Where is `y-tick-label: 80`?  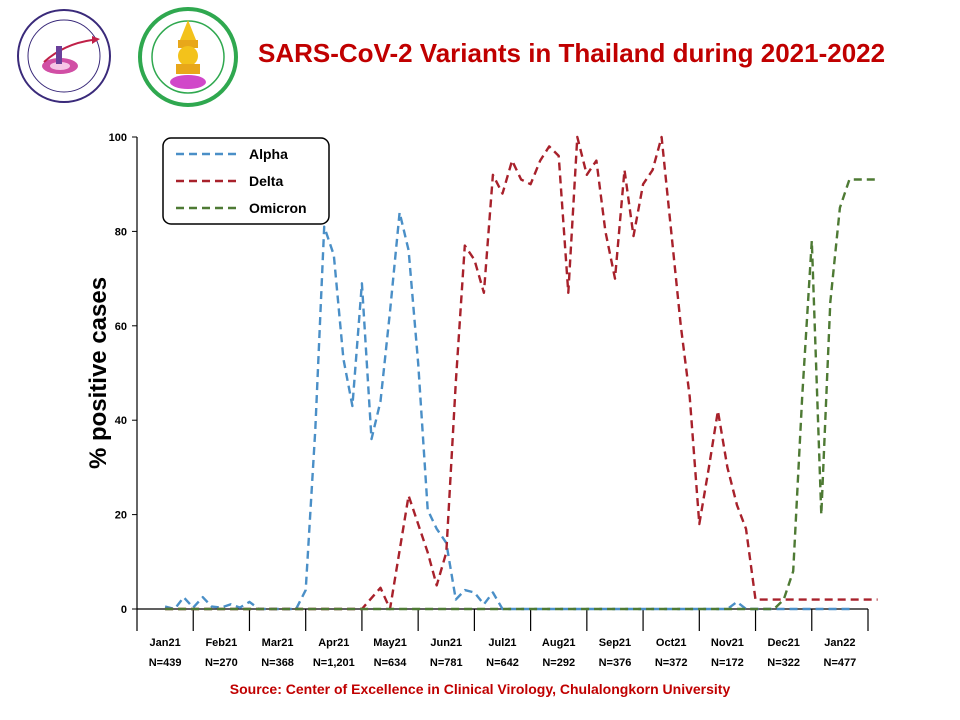 y-tick-label: 80 is located at coordinates (121, 232).